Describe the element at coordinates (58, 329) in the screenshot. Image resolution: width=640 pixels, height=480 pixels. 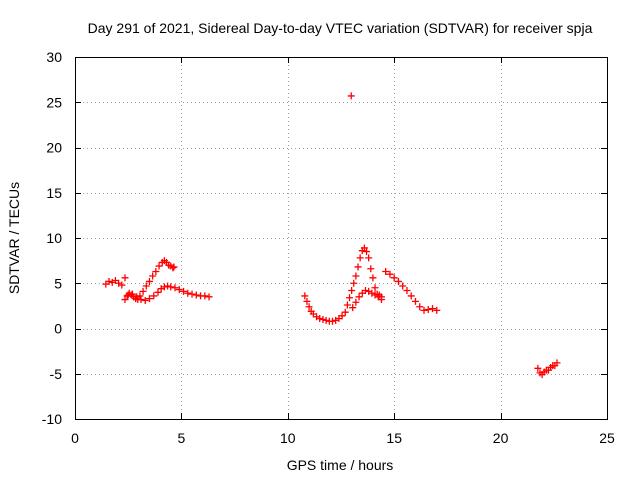
I see `y-tick-label: 0` at that location.